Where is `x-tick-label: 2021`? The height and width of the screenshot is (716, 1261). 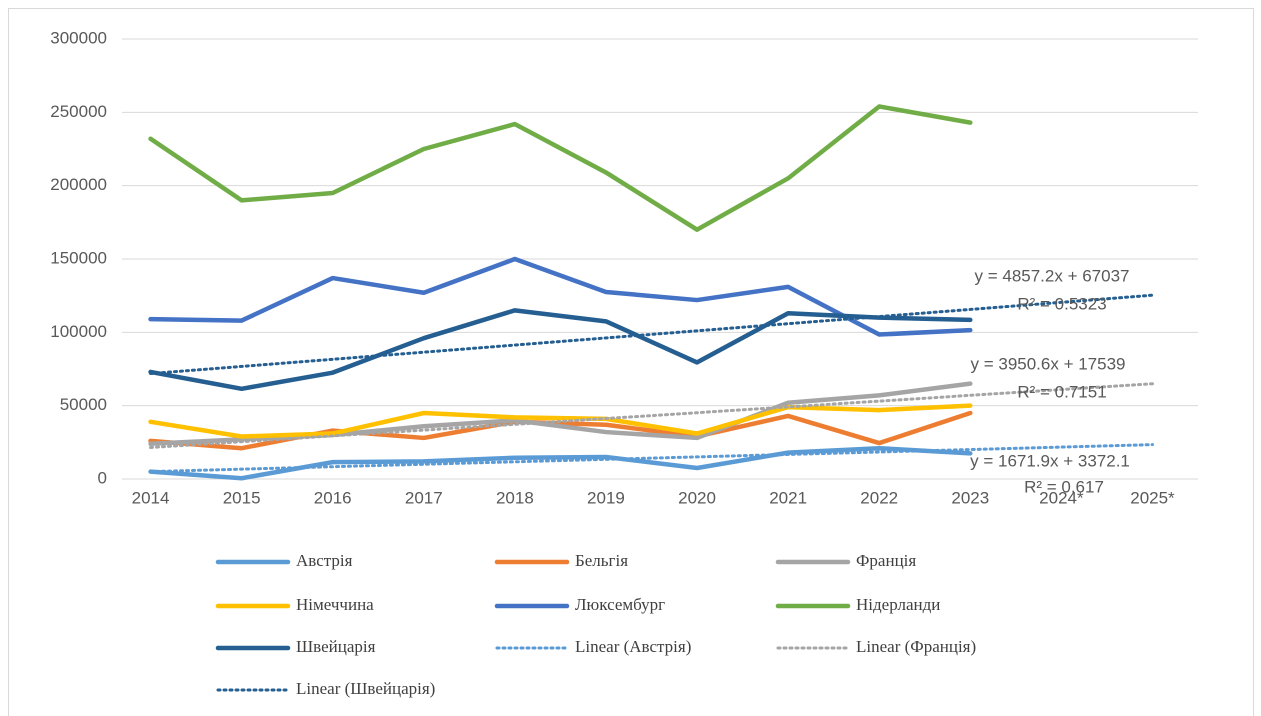 x-tick-label: 2021 is located at coordinates (788, 497).